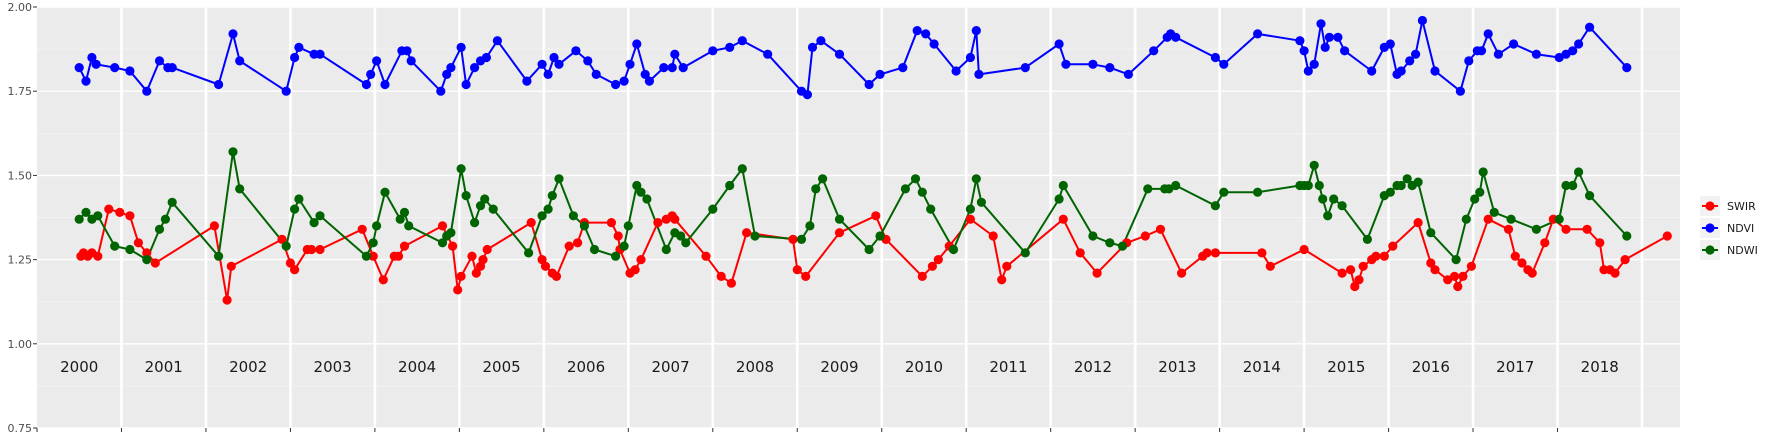 The height and width of the screenshot is (442, 1773). Describe the element at coordinates (1262, 367) in the screenshot. I see `year-label: 2014` at that location.